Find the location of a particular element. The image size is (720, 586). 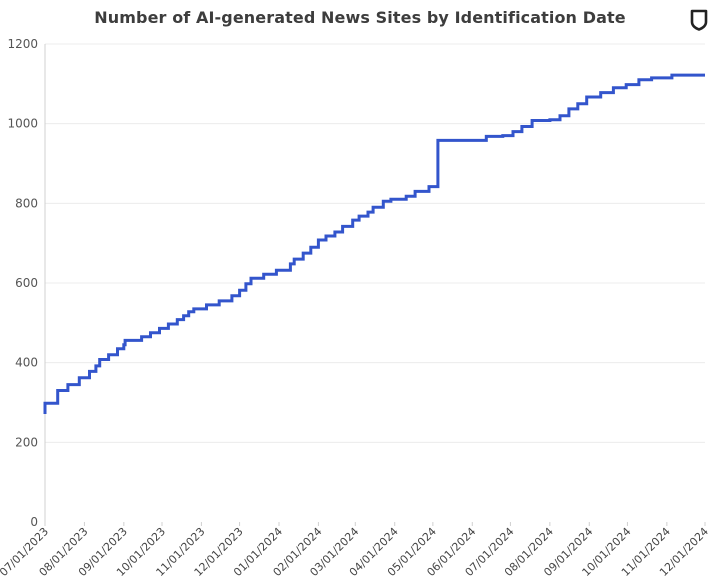

y-tick-label: 600 is located at coordinates (26, 283).